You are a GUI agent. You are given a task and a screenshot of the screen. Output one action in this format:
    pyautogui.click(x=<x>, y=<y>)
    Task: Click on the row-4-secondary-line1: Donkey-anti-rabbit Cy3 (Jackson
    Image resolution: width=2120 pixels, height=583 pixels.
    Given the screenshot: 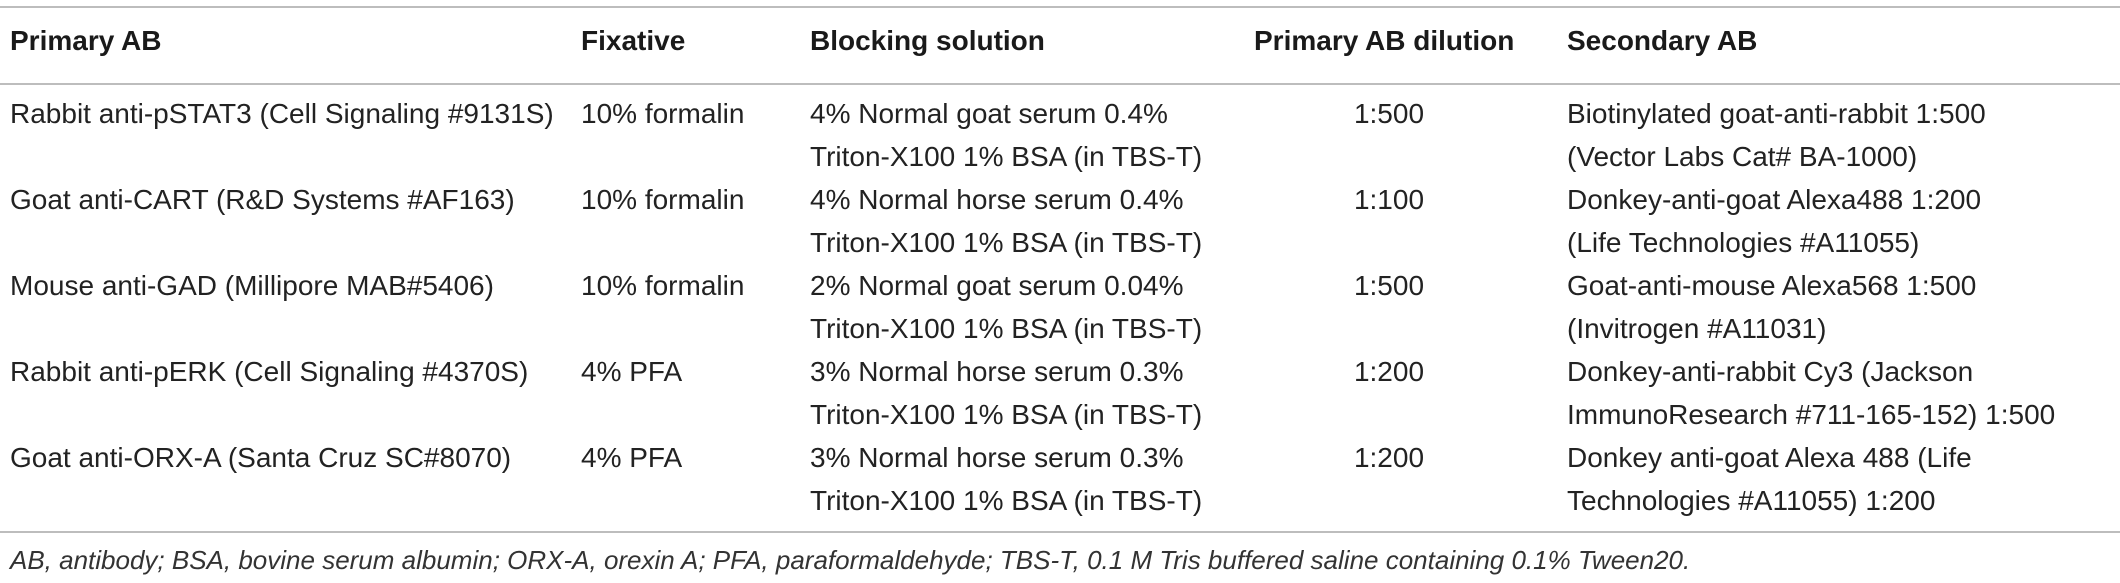 What is the action you would take?
    pyautogui.click(x=1770, y=371)
    